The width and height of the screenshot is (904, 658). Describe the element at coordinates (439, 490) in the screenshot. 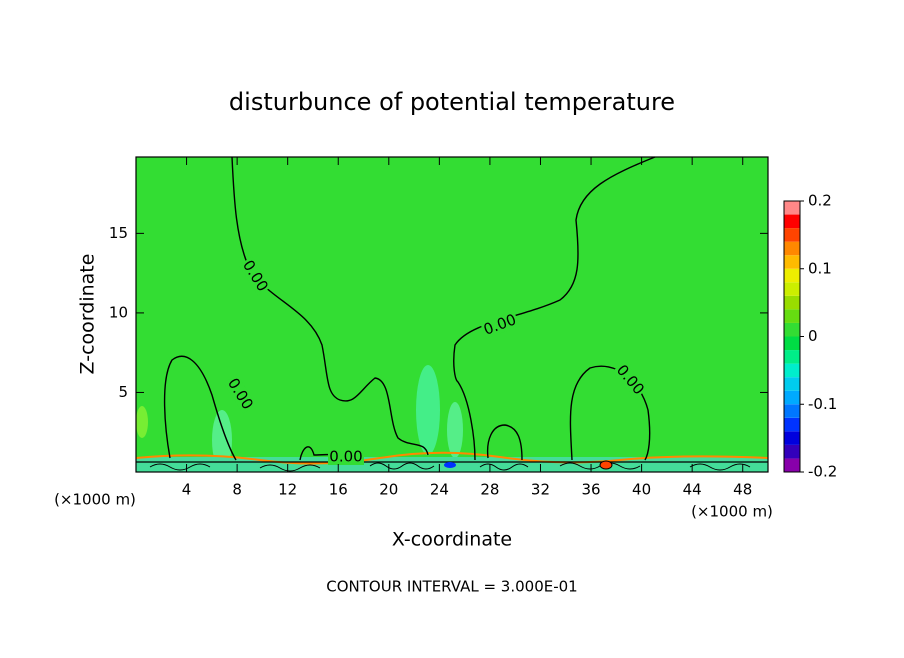

I see `x-tick-label: 24` at that location.